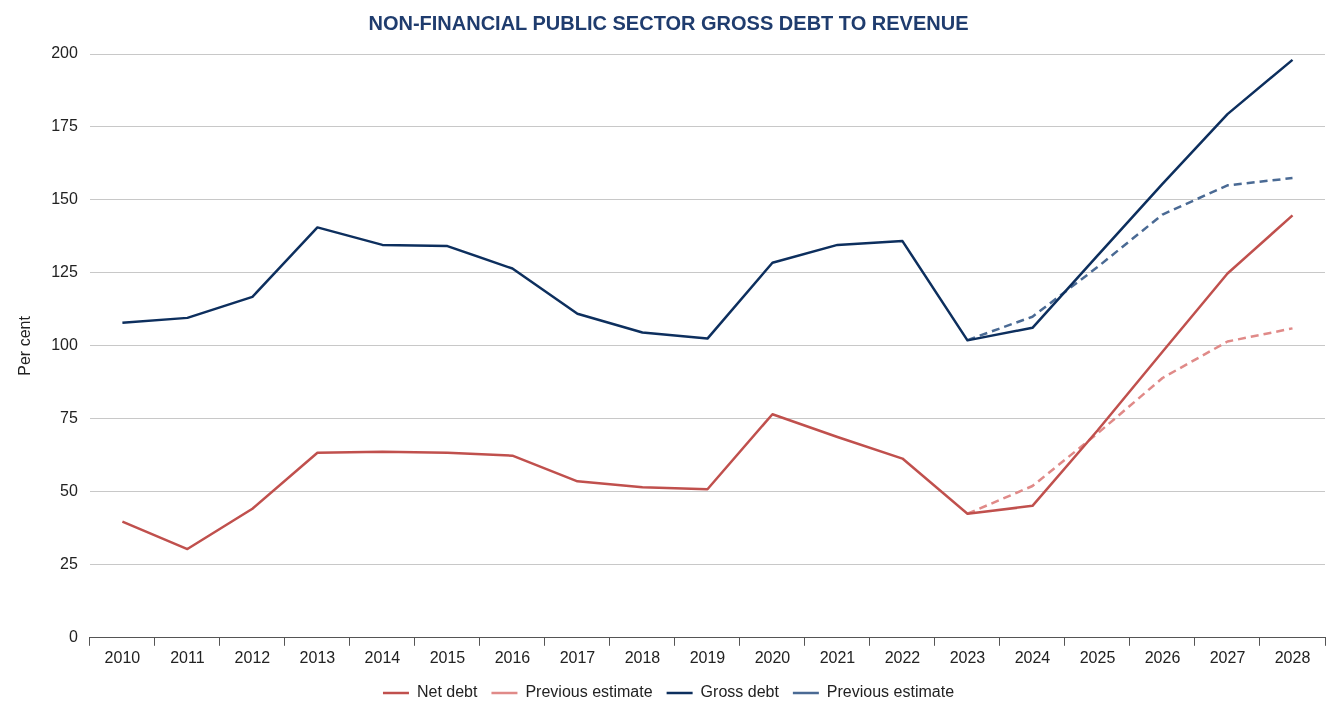 The width and height of the screenshot is (1341, 719). What do you see at coordinates (1097, 657) in the screenshot?
I see `x-tick-label: 2025` at bounding box center [1097, 657].